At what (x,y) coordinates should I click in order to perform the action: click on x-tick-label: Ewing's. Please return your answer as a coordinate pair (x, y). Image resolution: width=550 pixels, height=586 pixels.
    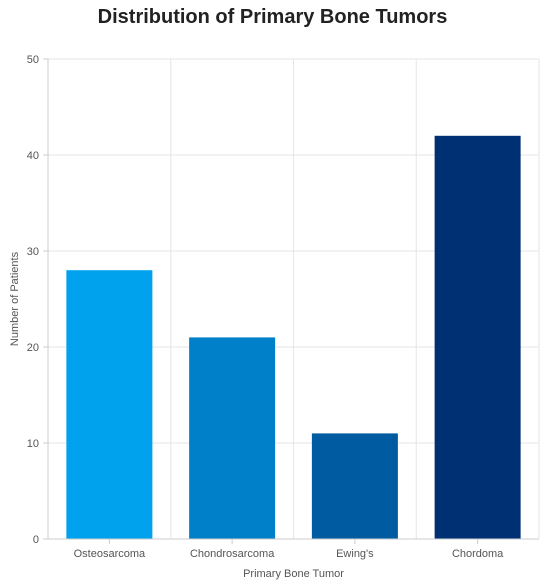
    Looking at the image, I should click on (355, 554).